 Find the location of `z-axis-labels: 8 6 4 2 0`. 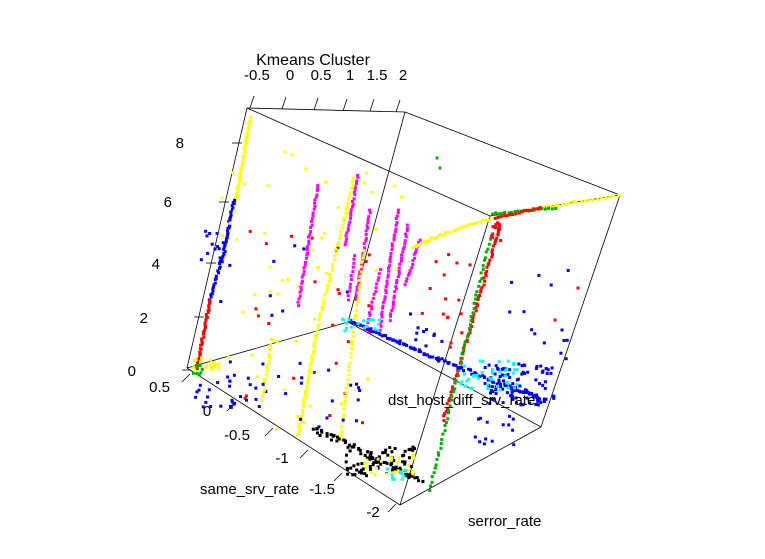

z-axis-labels: 8 6 4 2 0 is located at coordinates (156, 257).